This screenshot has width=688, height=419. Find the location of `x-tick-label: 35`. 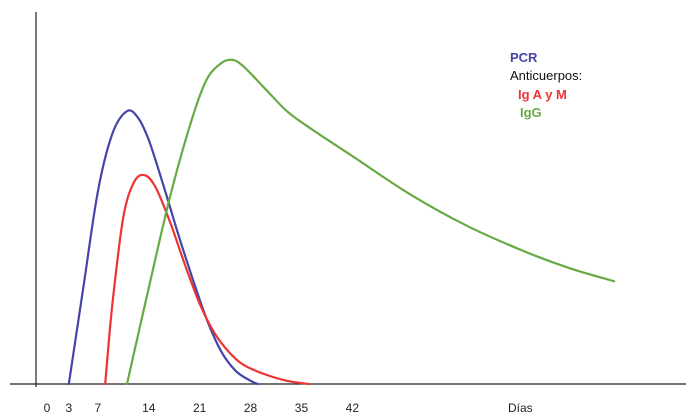

x-tick-label: 35 is located at coordinates (302, 408).